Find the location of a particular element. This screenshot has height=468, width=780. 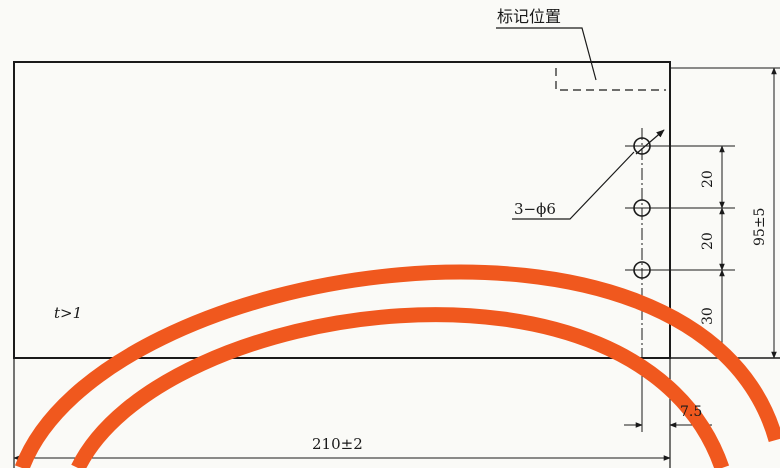

dim-20b-label: 20 is located at coordinates (708, 241).